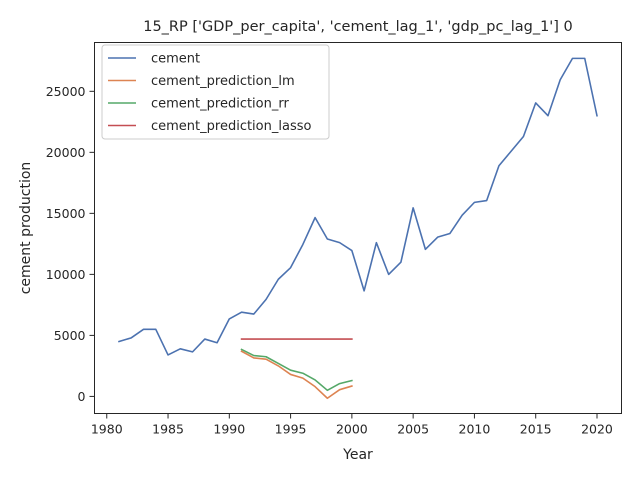 This screenshot has height=480, width=640. I want to click on legend-label: cement_prediction_lm, so click(223, 81).